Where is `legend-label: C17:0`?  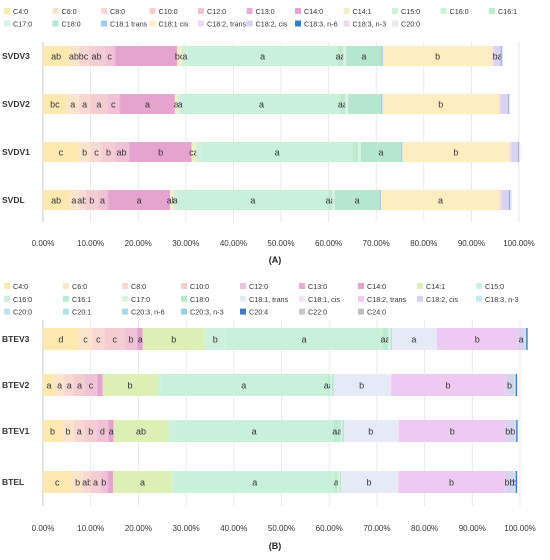 legend-label: C17:0 is located at coordinates (140, 299).